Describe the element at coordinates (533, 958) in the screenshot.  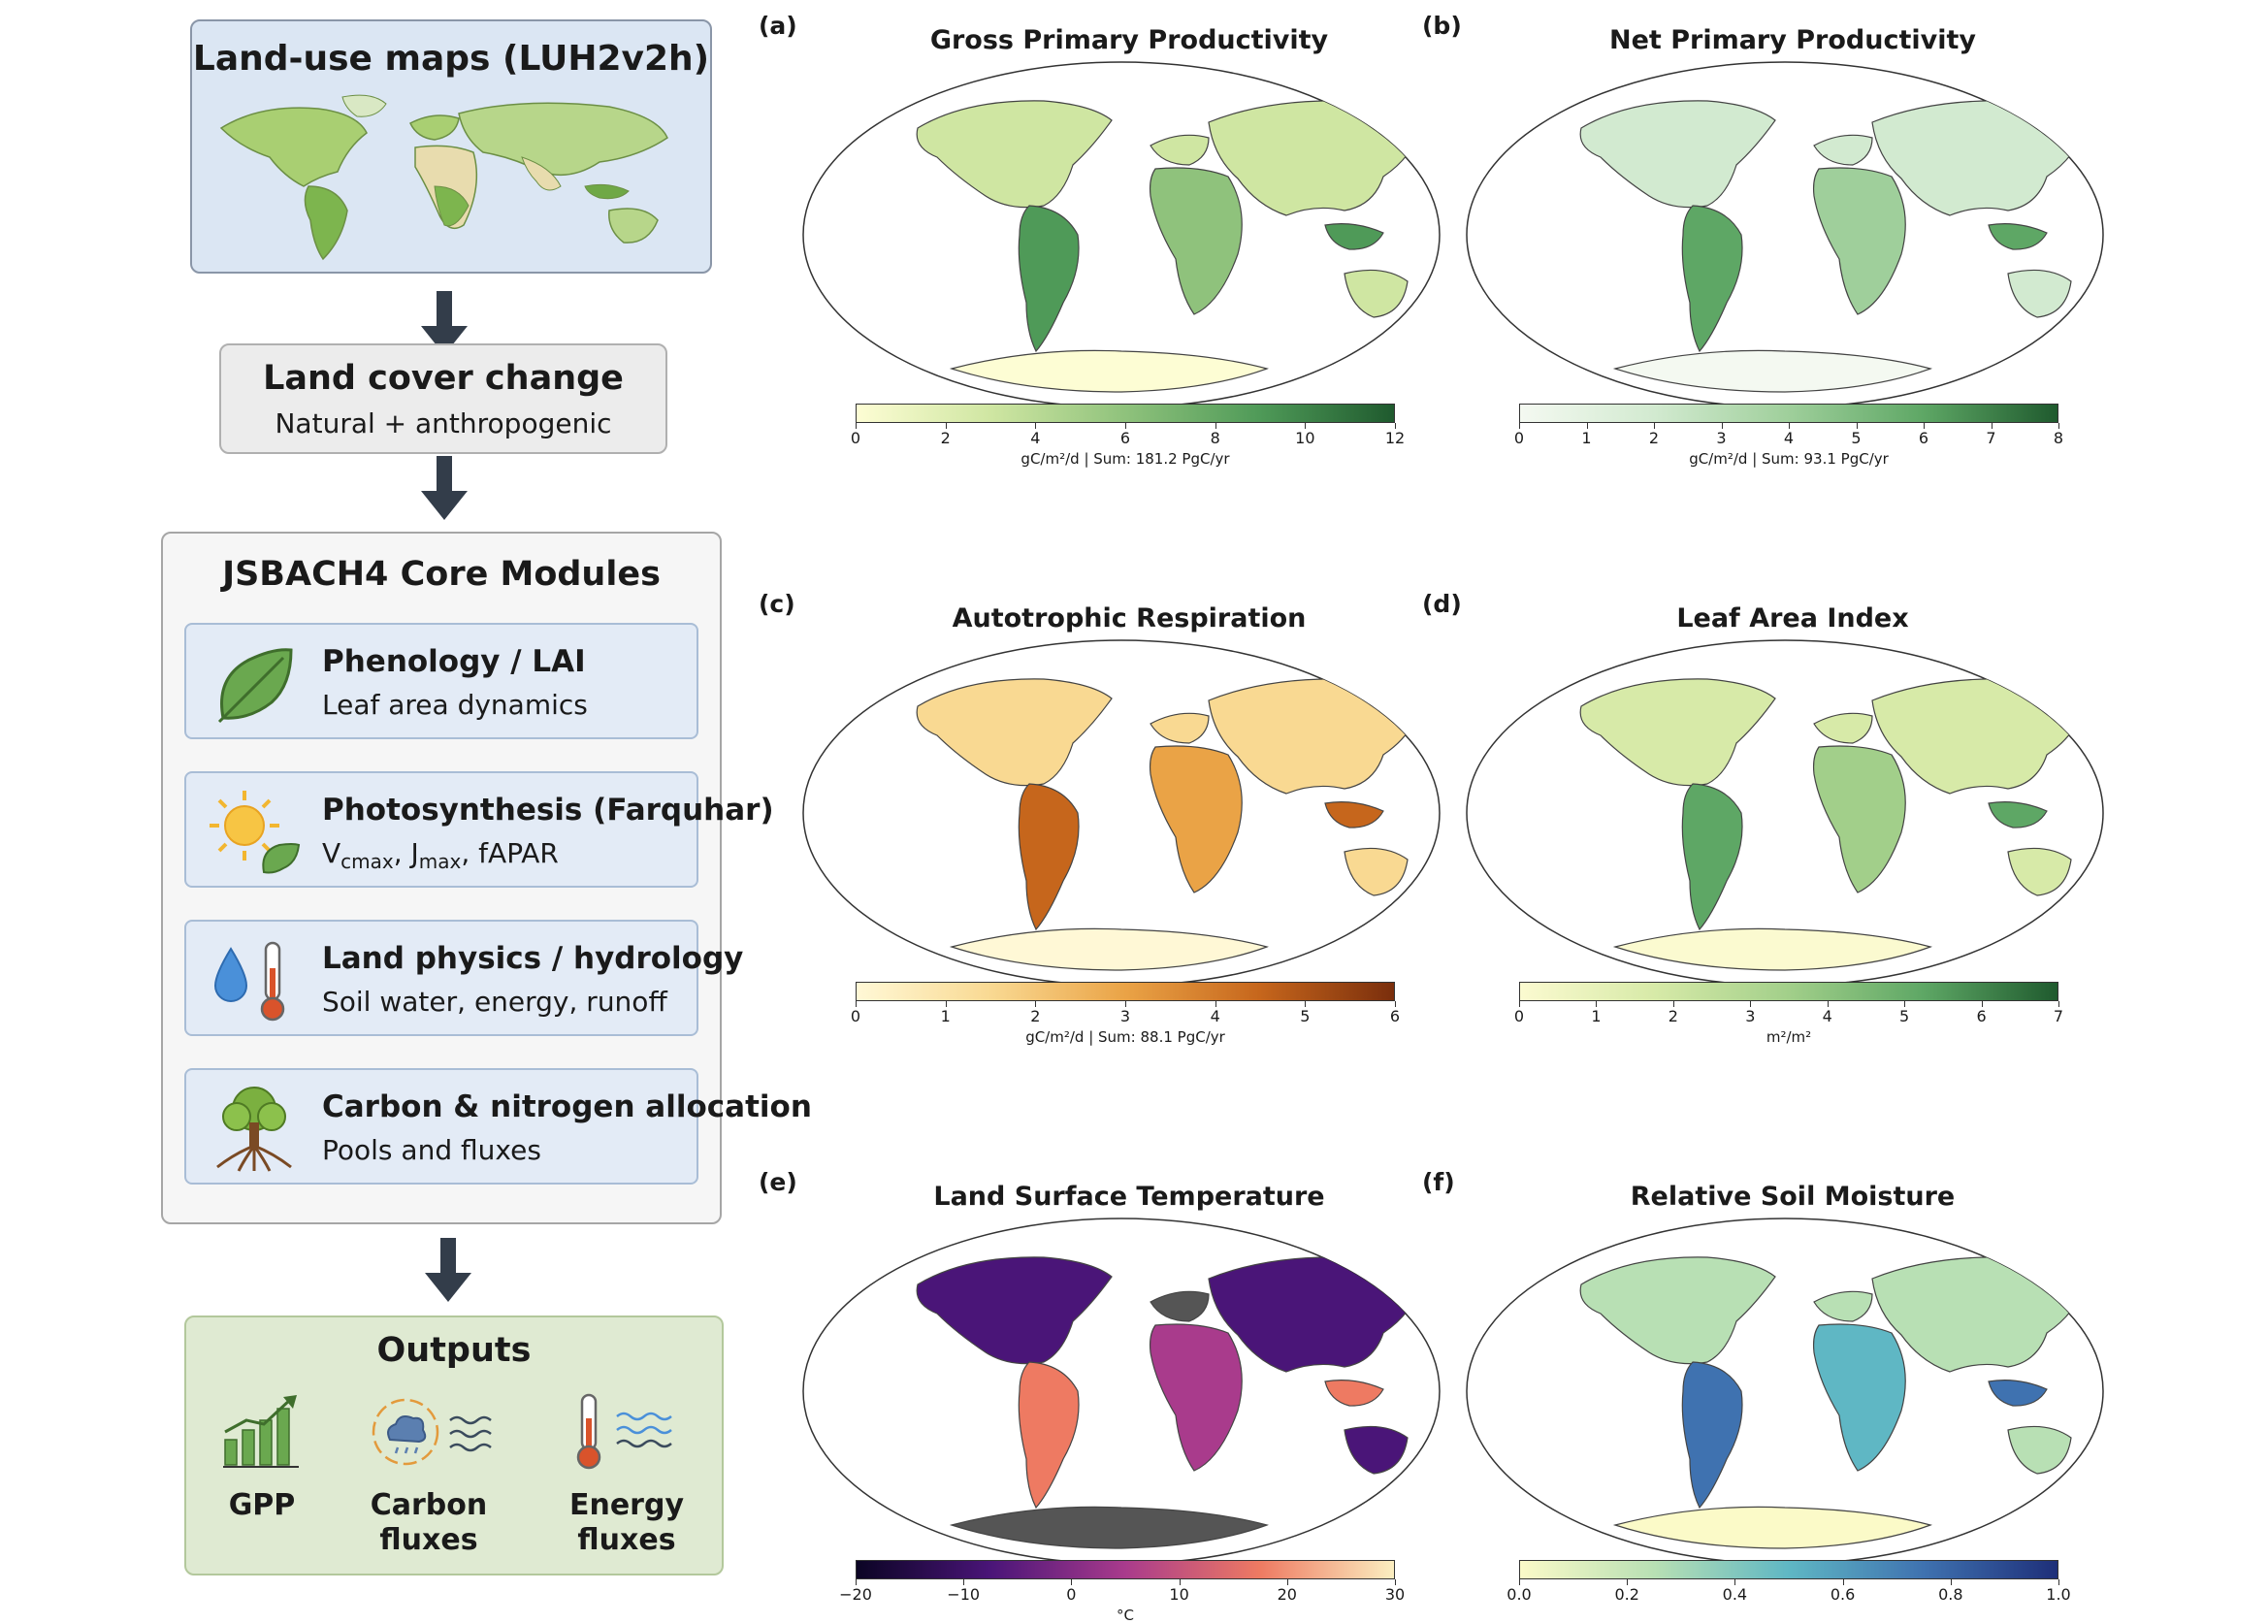
I see `module-title: Land physics / hydrology` at that location.